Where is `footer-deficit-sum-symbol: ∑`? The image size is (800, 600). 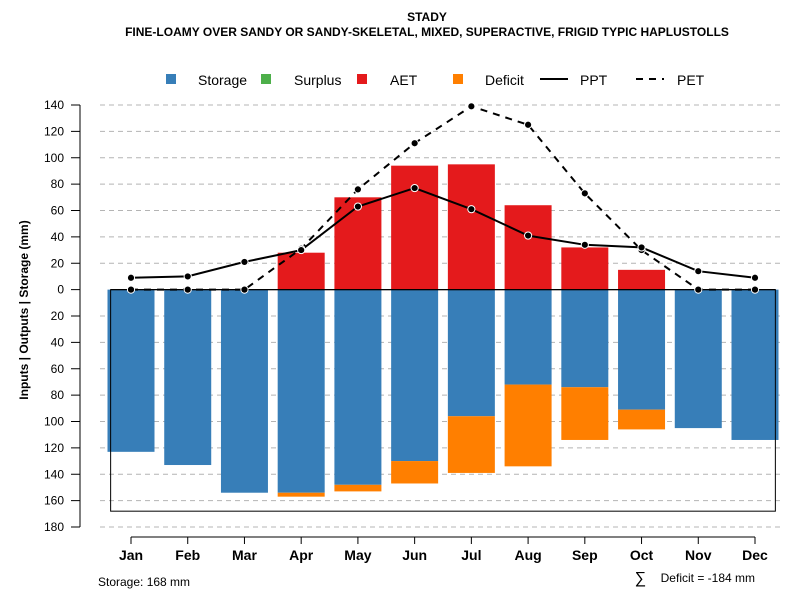
footer-deficit-sum-symbol: ∑ is located at coordinates (640, 578).